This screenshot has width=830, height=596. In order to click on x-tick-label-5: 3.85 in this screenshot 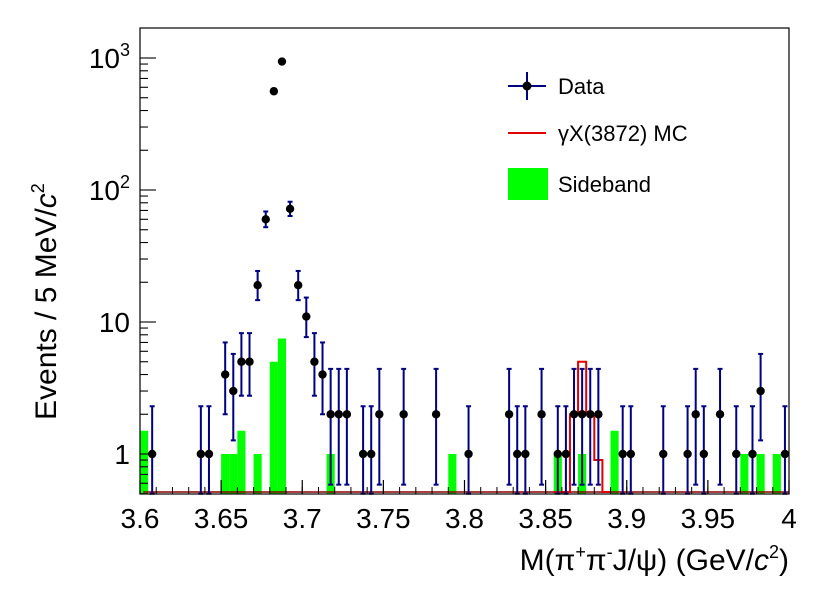, I will do `click(545, 518)`.